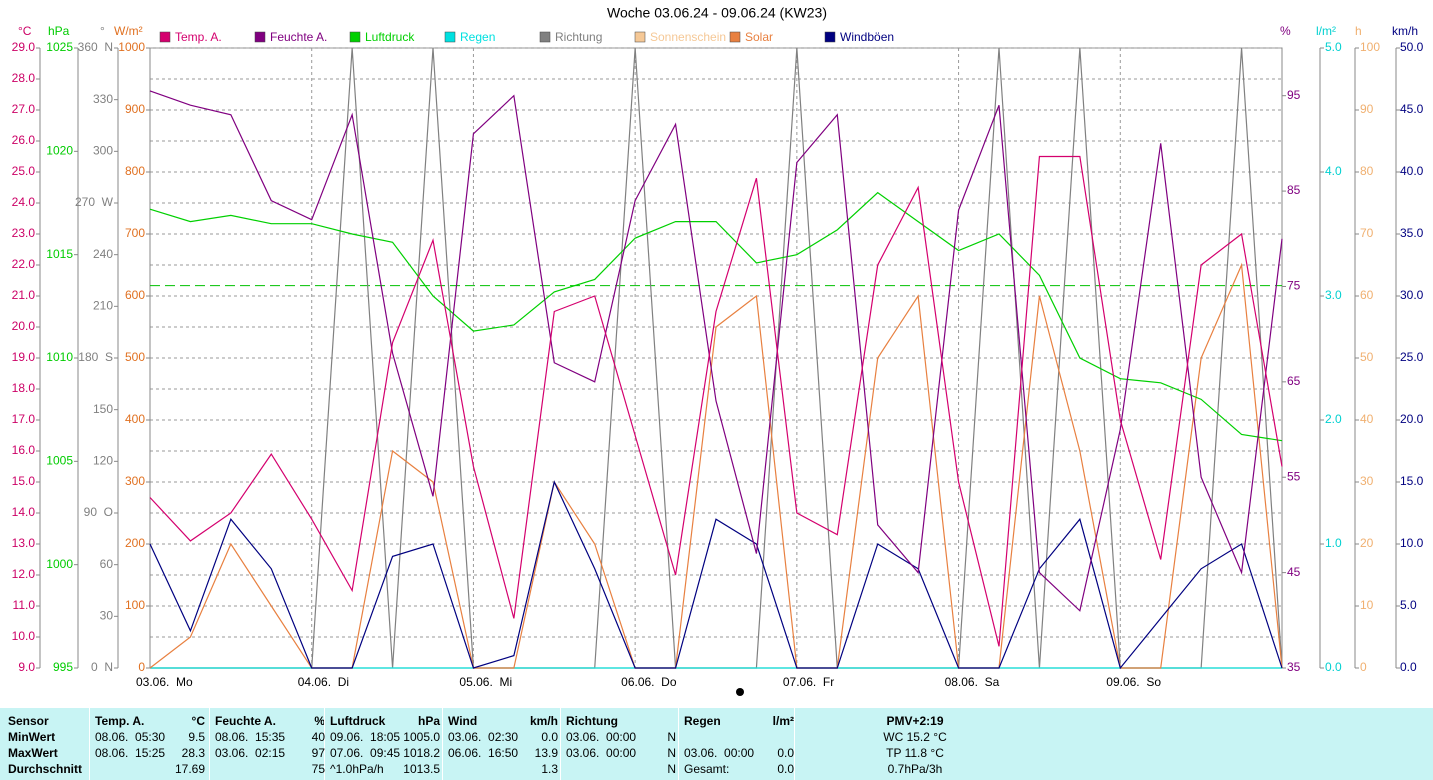 The image size is (1433, 780). What do you see at coordinates (717, 13) in the screenshot?
I see `chart-title: Woche 03.06.24 - 09.06.24 (KW23)` at bounding box center [717, 13].